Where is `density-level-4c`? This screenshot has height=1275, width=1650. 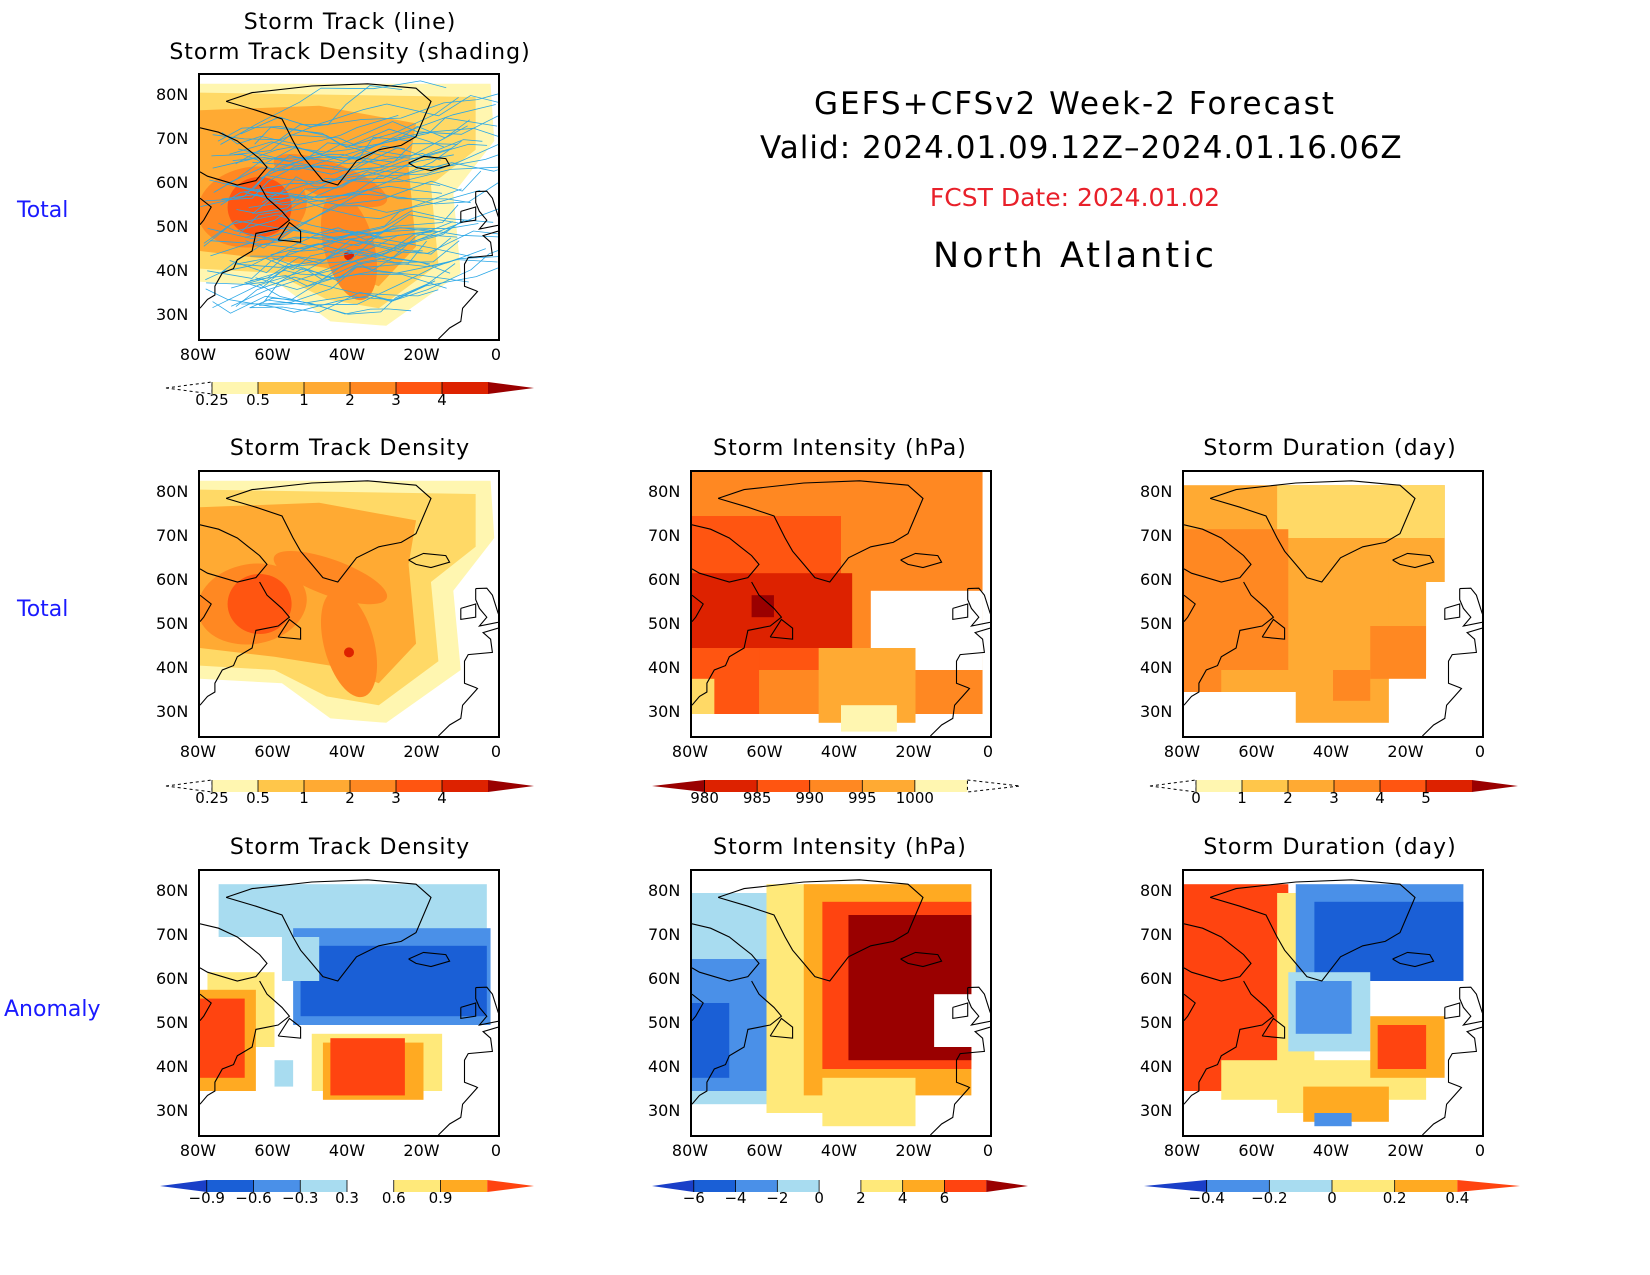
density-level-4c is located at coordinates (330, 578).